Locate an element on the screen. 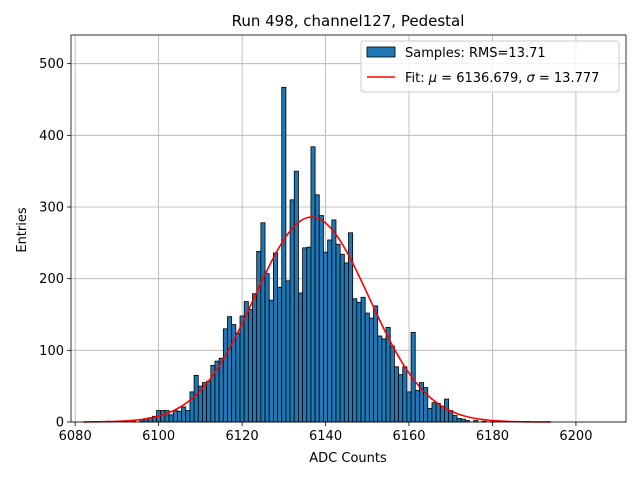 The width and height of the screenshot is (640, 480). y-tick-label: 0 is located at coordinates (60, 423).